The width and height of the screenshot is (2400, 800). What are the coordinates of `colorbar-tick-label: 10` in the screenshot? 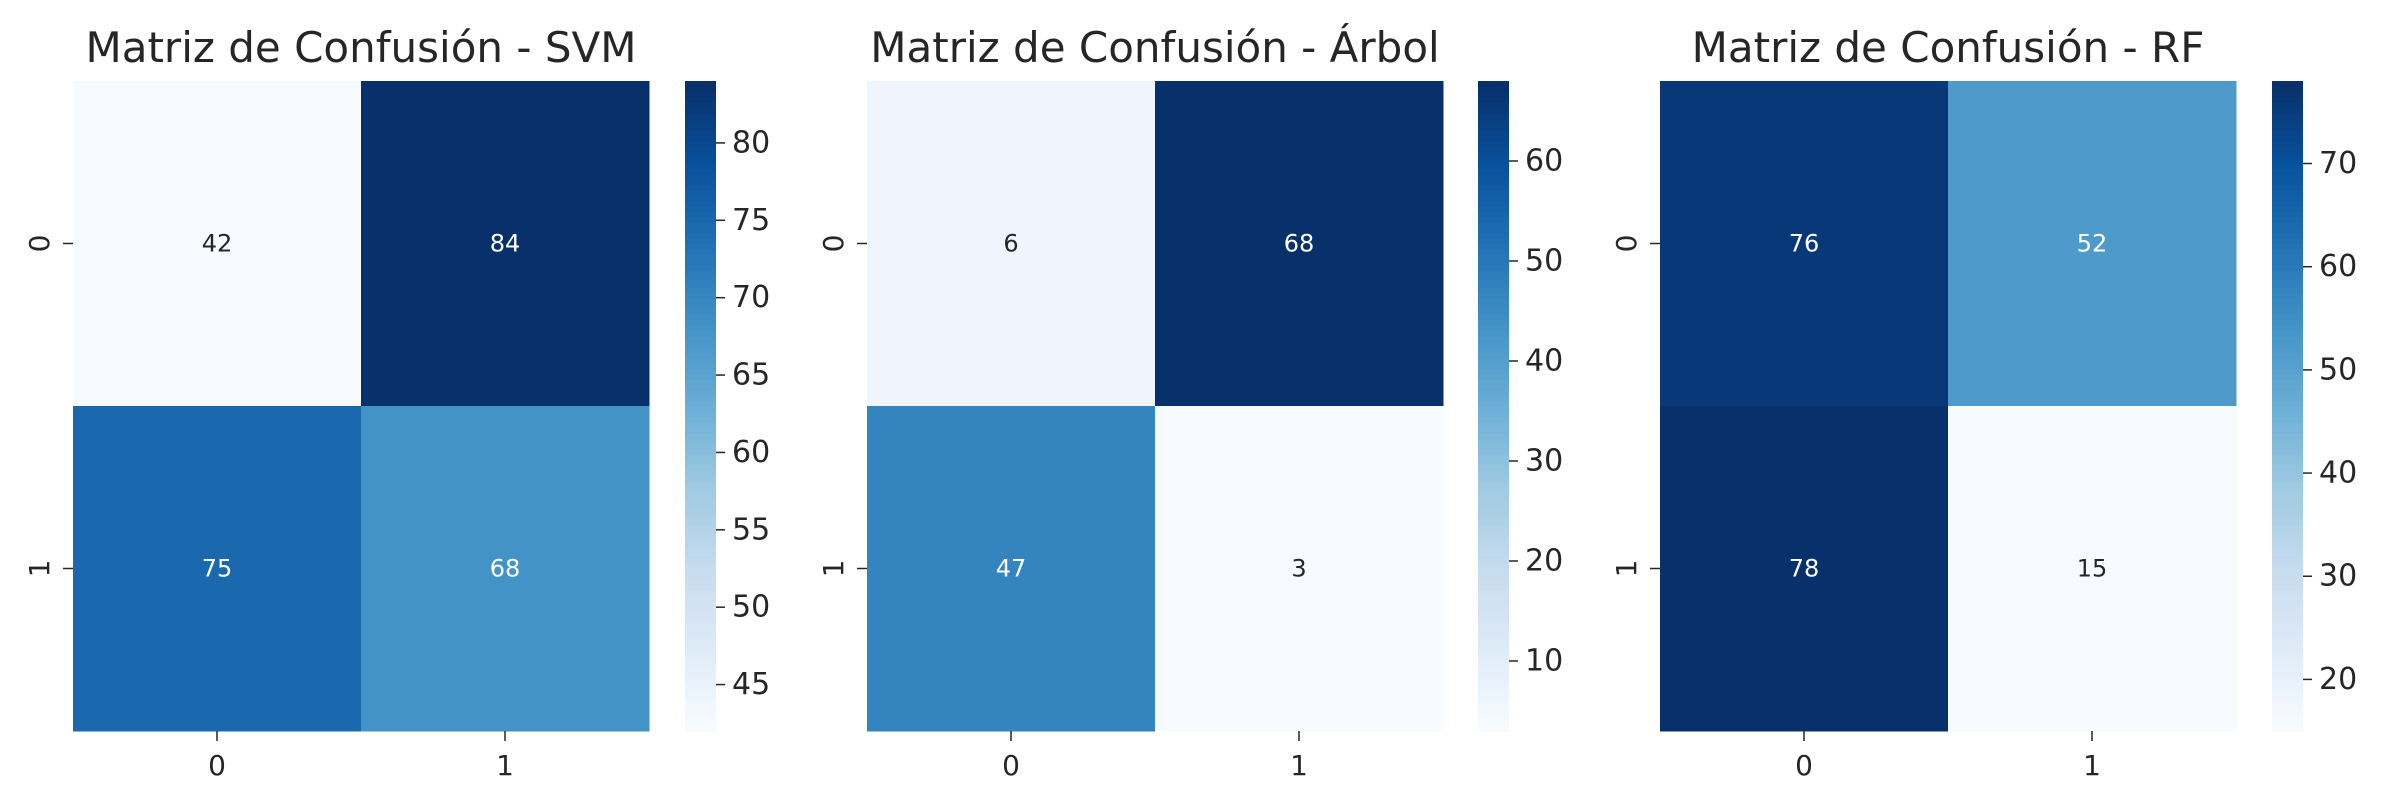 It's located at (1544, 661).